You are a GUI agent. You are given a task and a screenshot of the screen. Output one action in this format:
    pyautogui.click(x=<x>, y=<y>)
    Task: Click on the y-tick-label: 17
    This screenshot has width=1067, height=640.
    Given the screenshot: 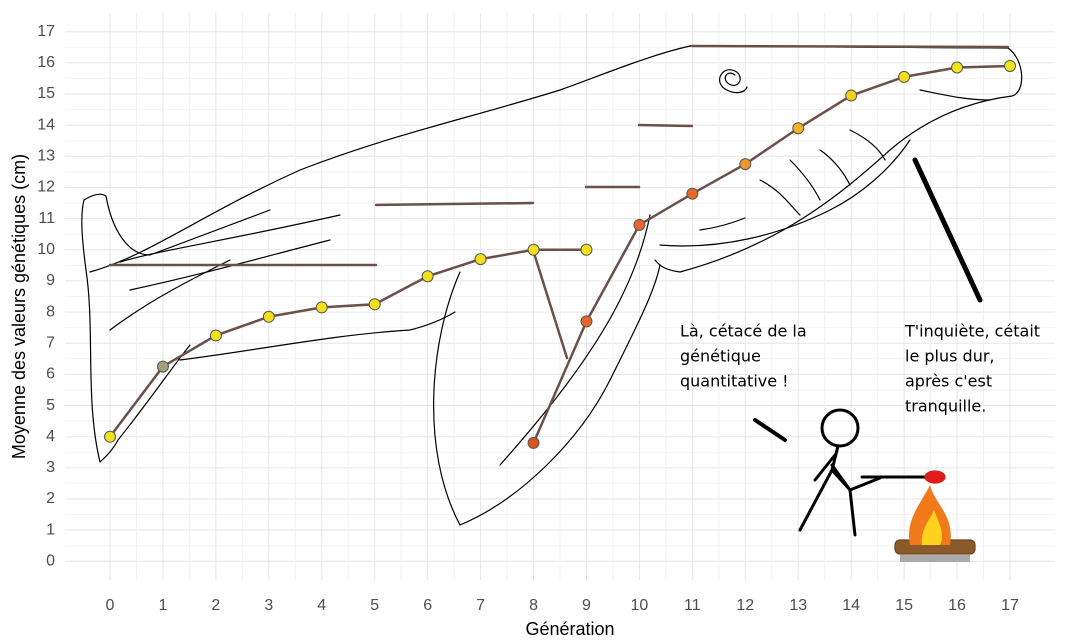 What is the action you would take?
    pyautogui.click(x=46, y=31)
    